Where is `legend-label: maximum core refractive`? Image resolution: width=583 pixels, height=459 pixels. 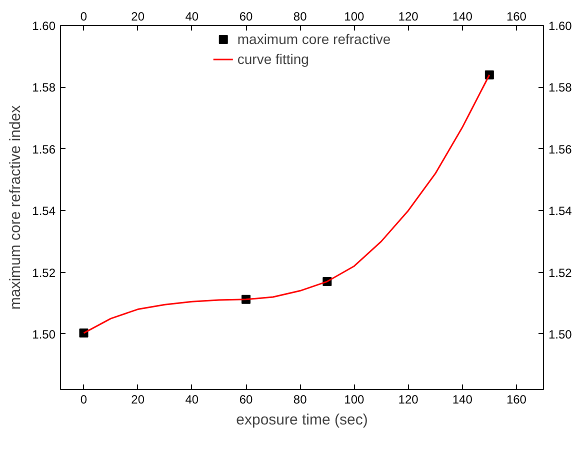 legend-label: maximum core refractive is located at coordinates (314, 39).